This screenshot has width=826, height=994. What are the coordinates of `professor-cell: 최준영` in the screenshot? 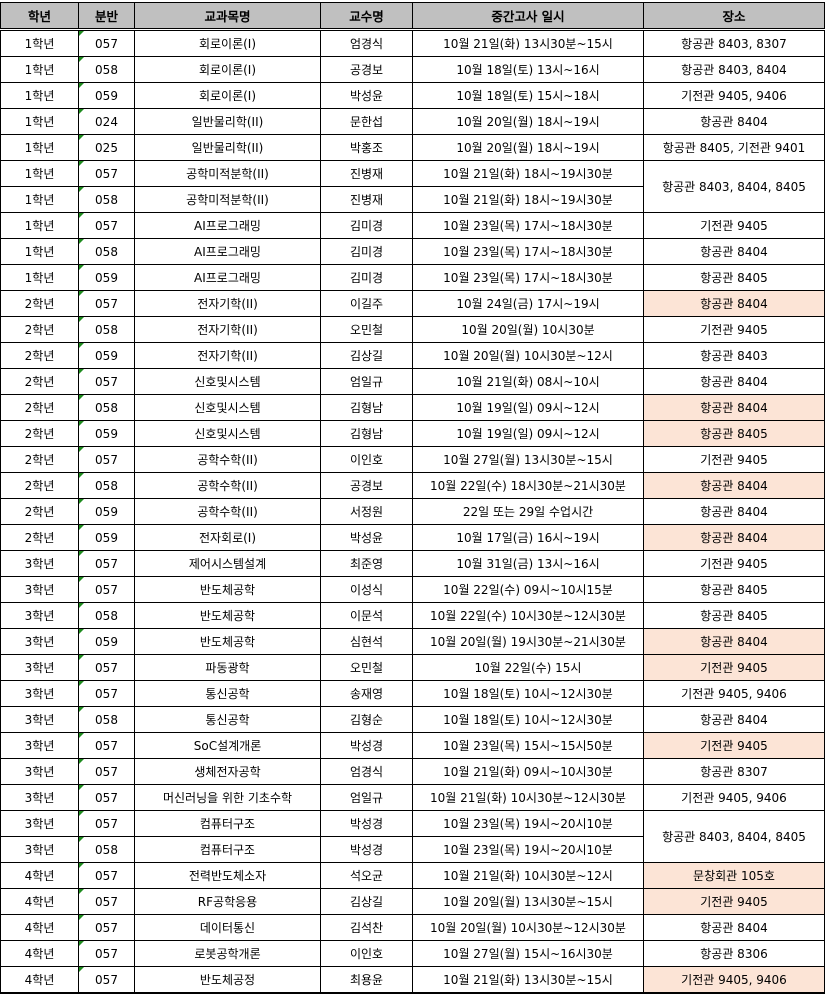 It's located at (366, 563).